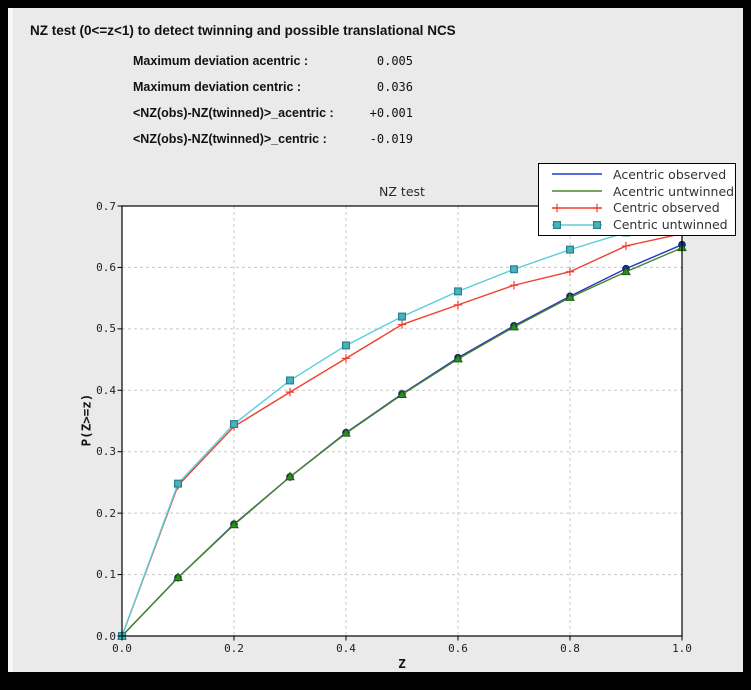  What do you see at coordinates (670, 225) in the screenshot?
I see `legend-label: Centric untwinned` at bounding box center [670, 225].